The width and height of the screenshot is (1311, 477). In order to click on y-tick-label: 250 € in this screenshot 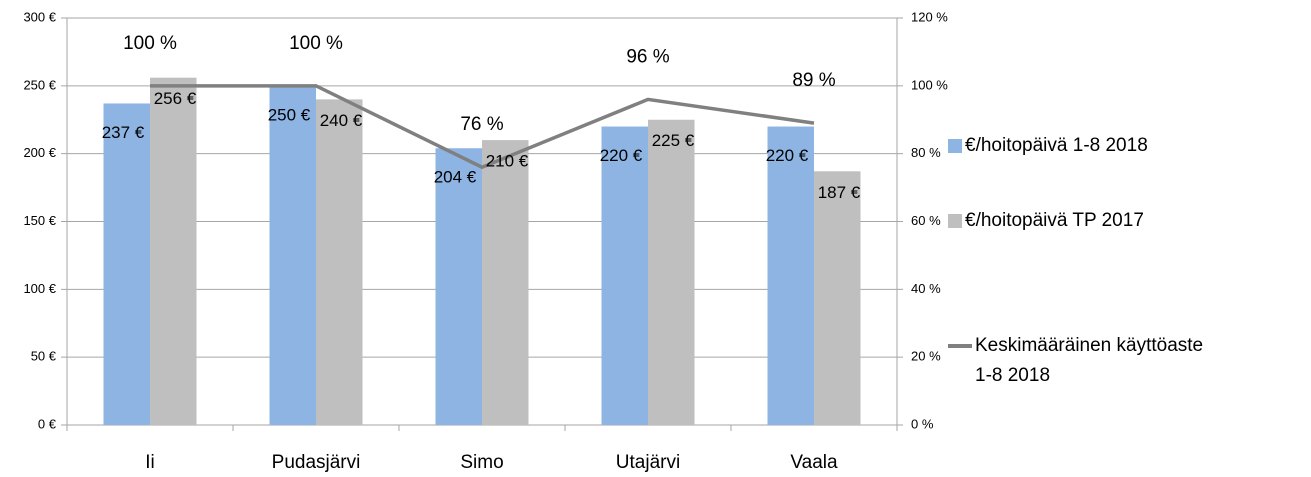, I will do `click(39, 84)`.